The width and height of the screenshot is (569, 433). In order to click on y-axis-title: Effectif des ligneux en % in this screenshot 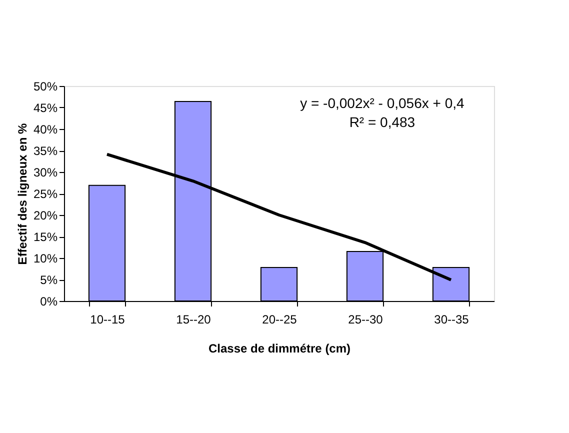, I will do `click(22, 193)`.